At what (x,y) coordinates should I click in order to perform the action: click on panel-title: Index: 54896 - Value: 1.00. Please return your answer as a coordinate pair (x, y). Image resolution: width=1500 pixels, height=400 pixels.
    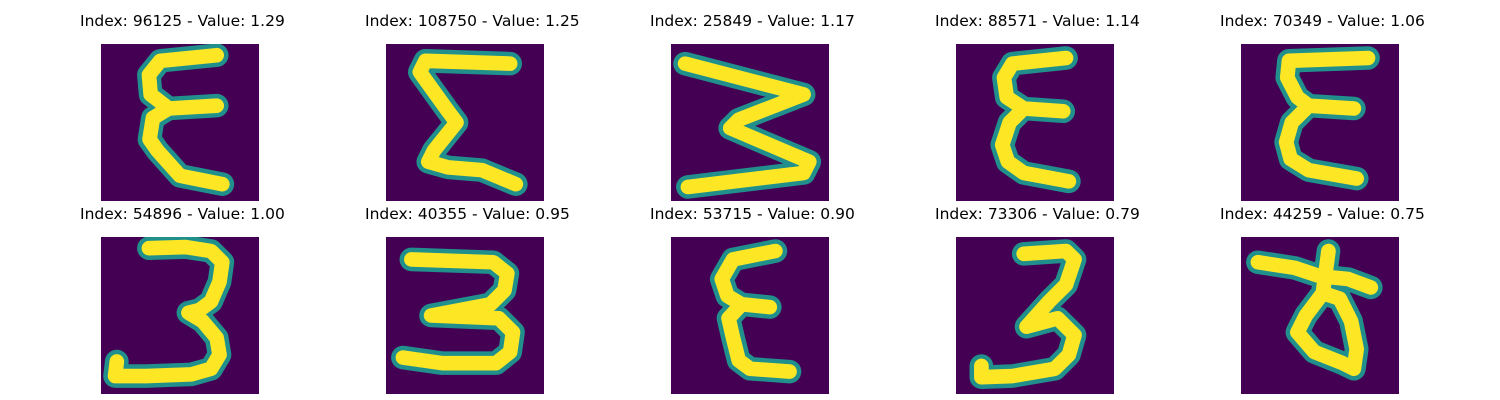
    Looking at the image, I should click on (182, 214).